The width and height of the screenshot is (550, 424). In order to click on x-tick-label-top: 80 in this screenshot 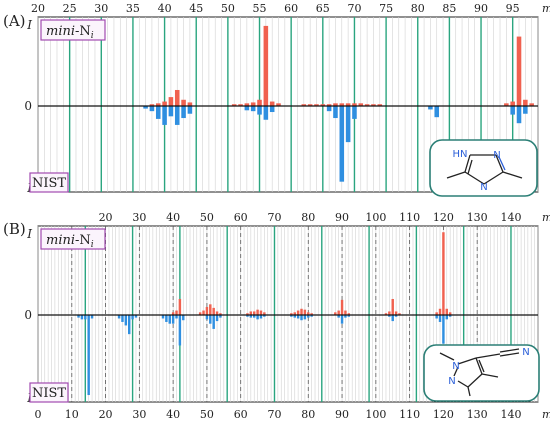, I will do `click(418, 8)`.